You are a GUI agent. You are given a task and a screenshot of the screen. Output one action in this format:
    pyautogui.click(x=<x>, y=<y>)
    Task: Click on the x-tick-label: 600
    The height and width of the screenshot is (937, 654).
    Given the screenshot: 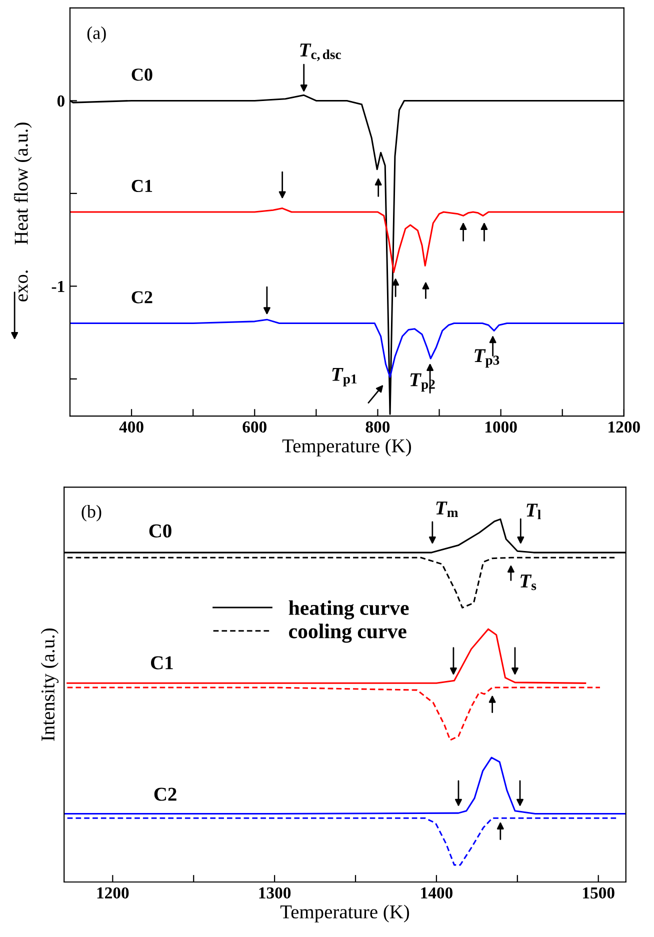 What is the action you would take?
    pyautogui.click(x=254, y=427)
    